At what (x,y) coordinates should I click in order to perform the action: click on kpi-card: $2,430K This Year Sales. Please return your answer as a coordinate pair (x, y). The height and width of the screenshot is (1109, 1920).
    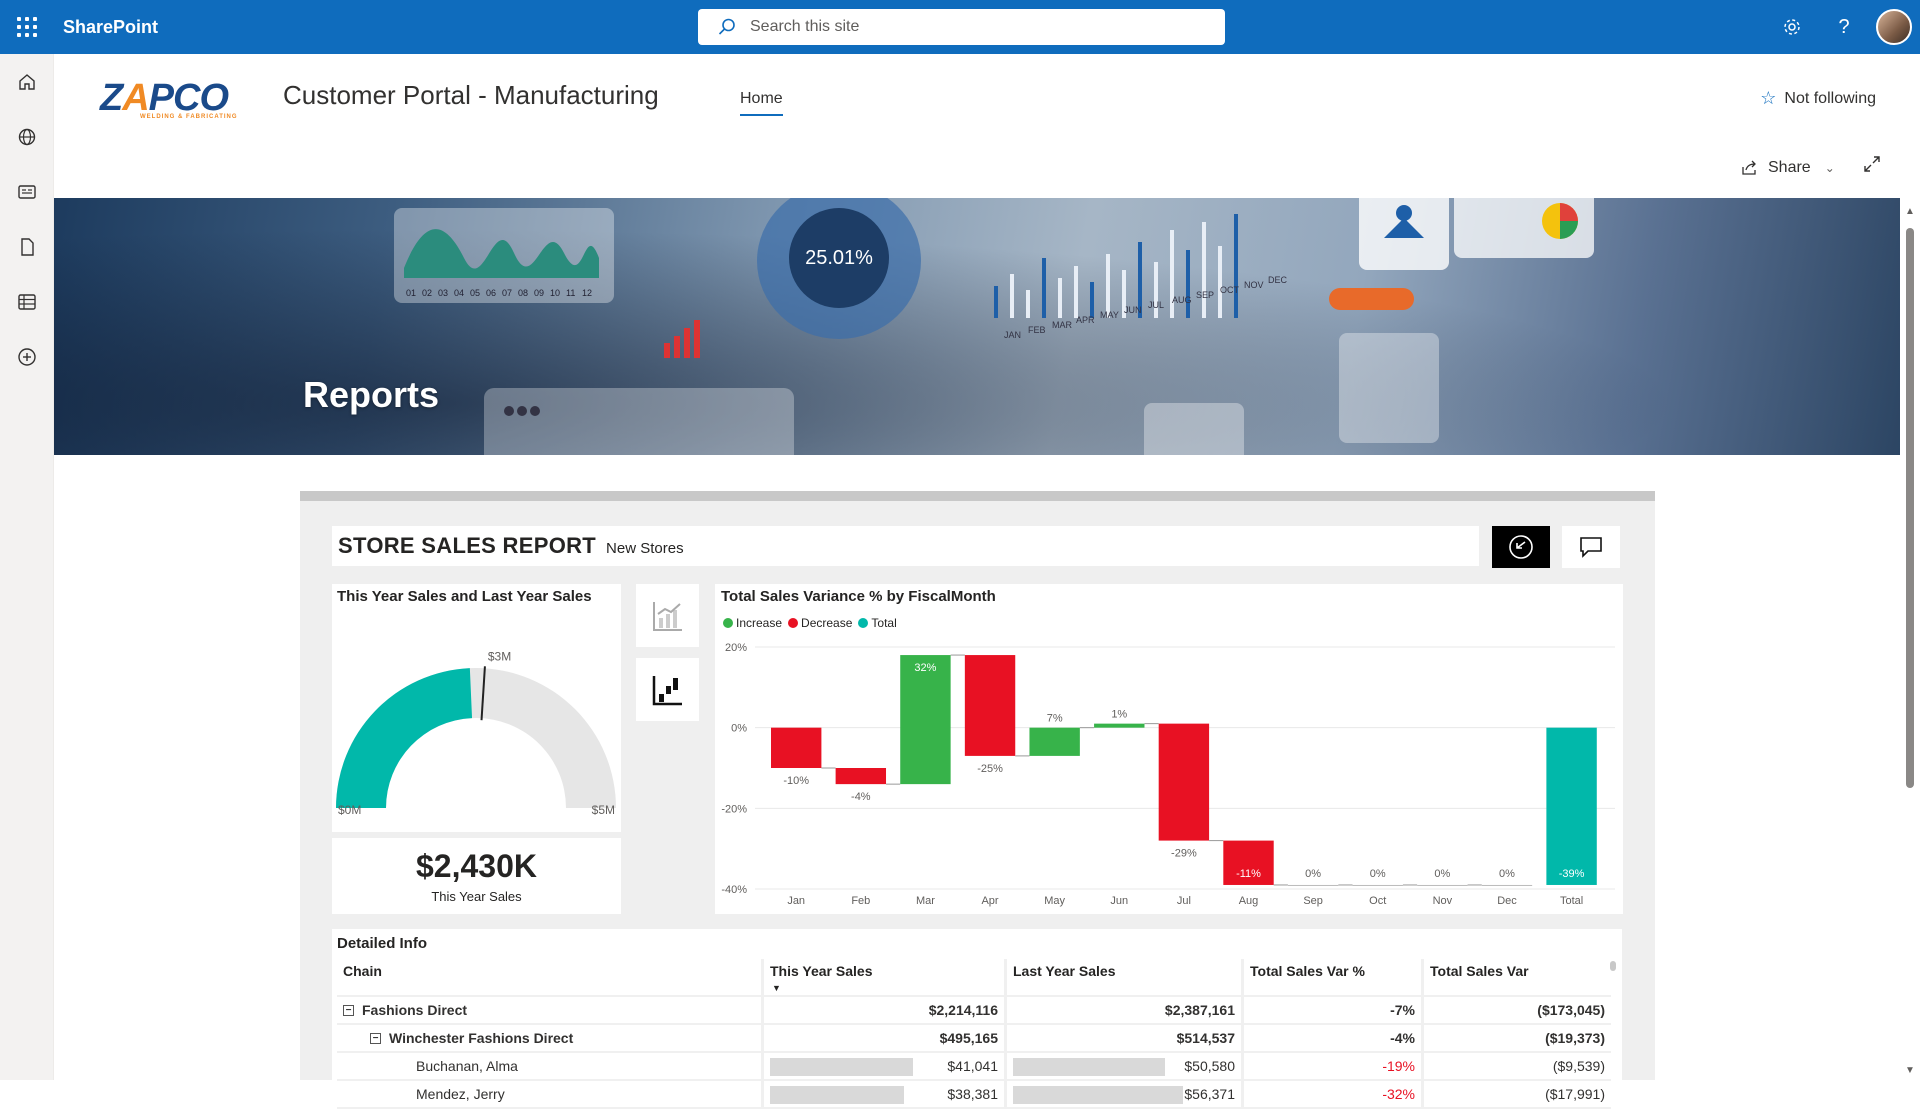
    Looking at the image, I should click on (476, 876).